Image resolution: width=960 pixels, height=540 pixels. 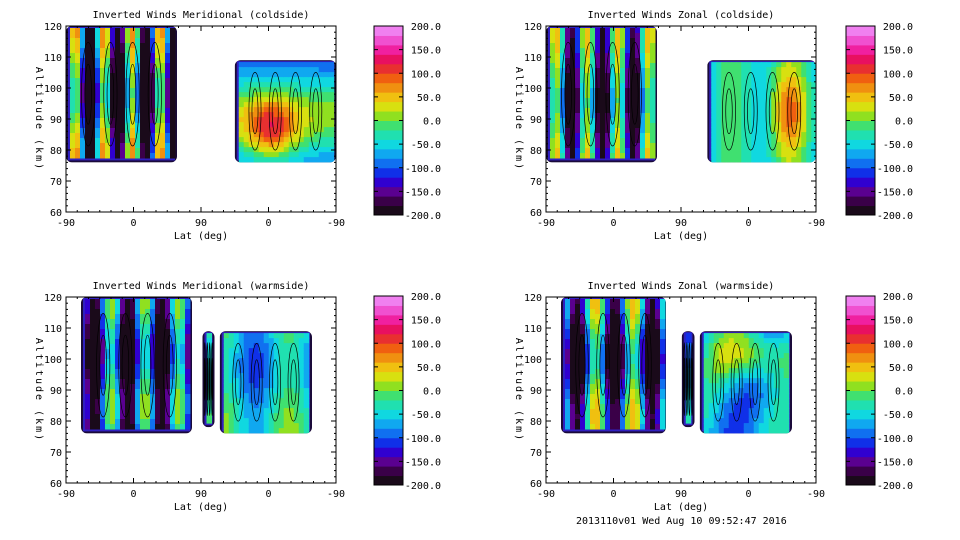 What do you see at coordinates (536, 182) in the screenshot?
I see `y-tick-label: 70` at bounding box center [536, 182].